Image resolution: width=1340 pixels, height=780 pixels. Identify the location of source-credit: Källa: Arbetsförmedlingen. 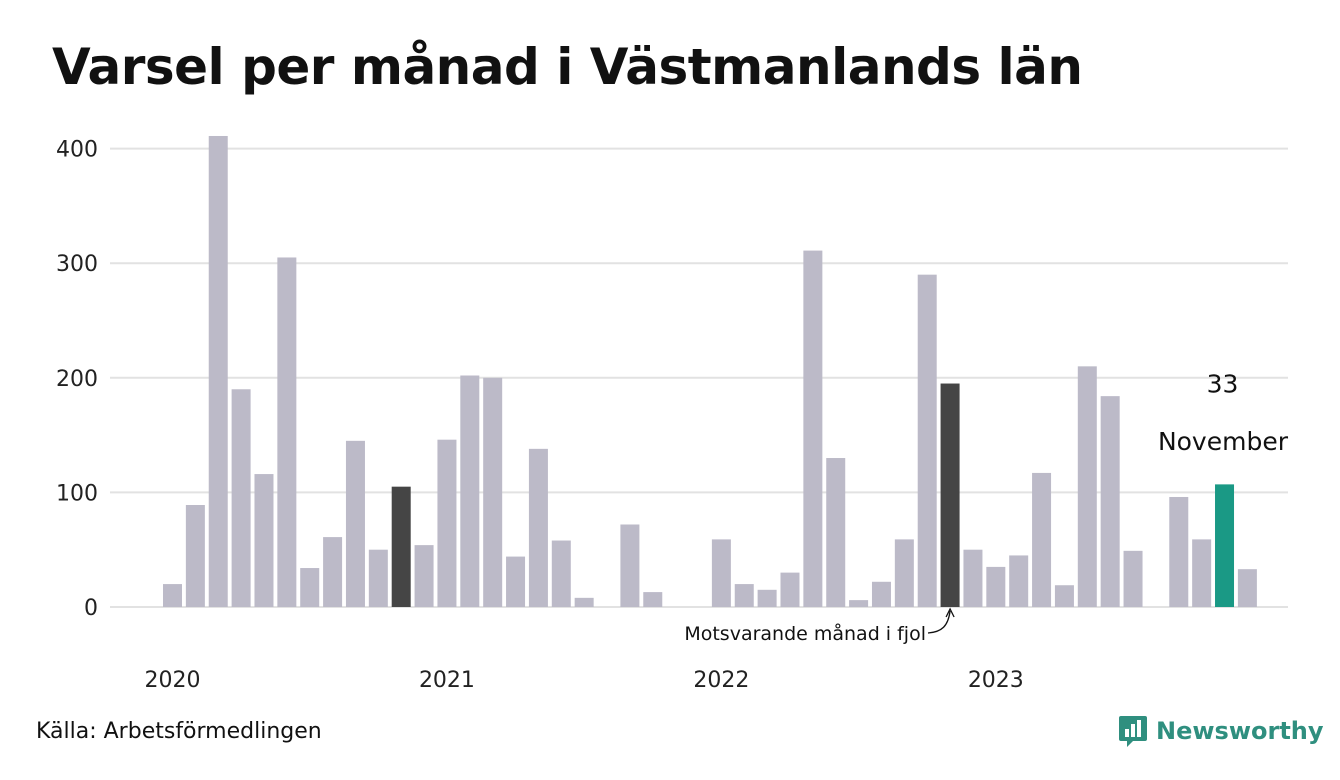
(179, 731).